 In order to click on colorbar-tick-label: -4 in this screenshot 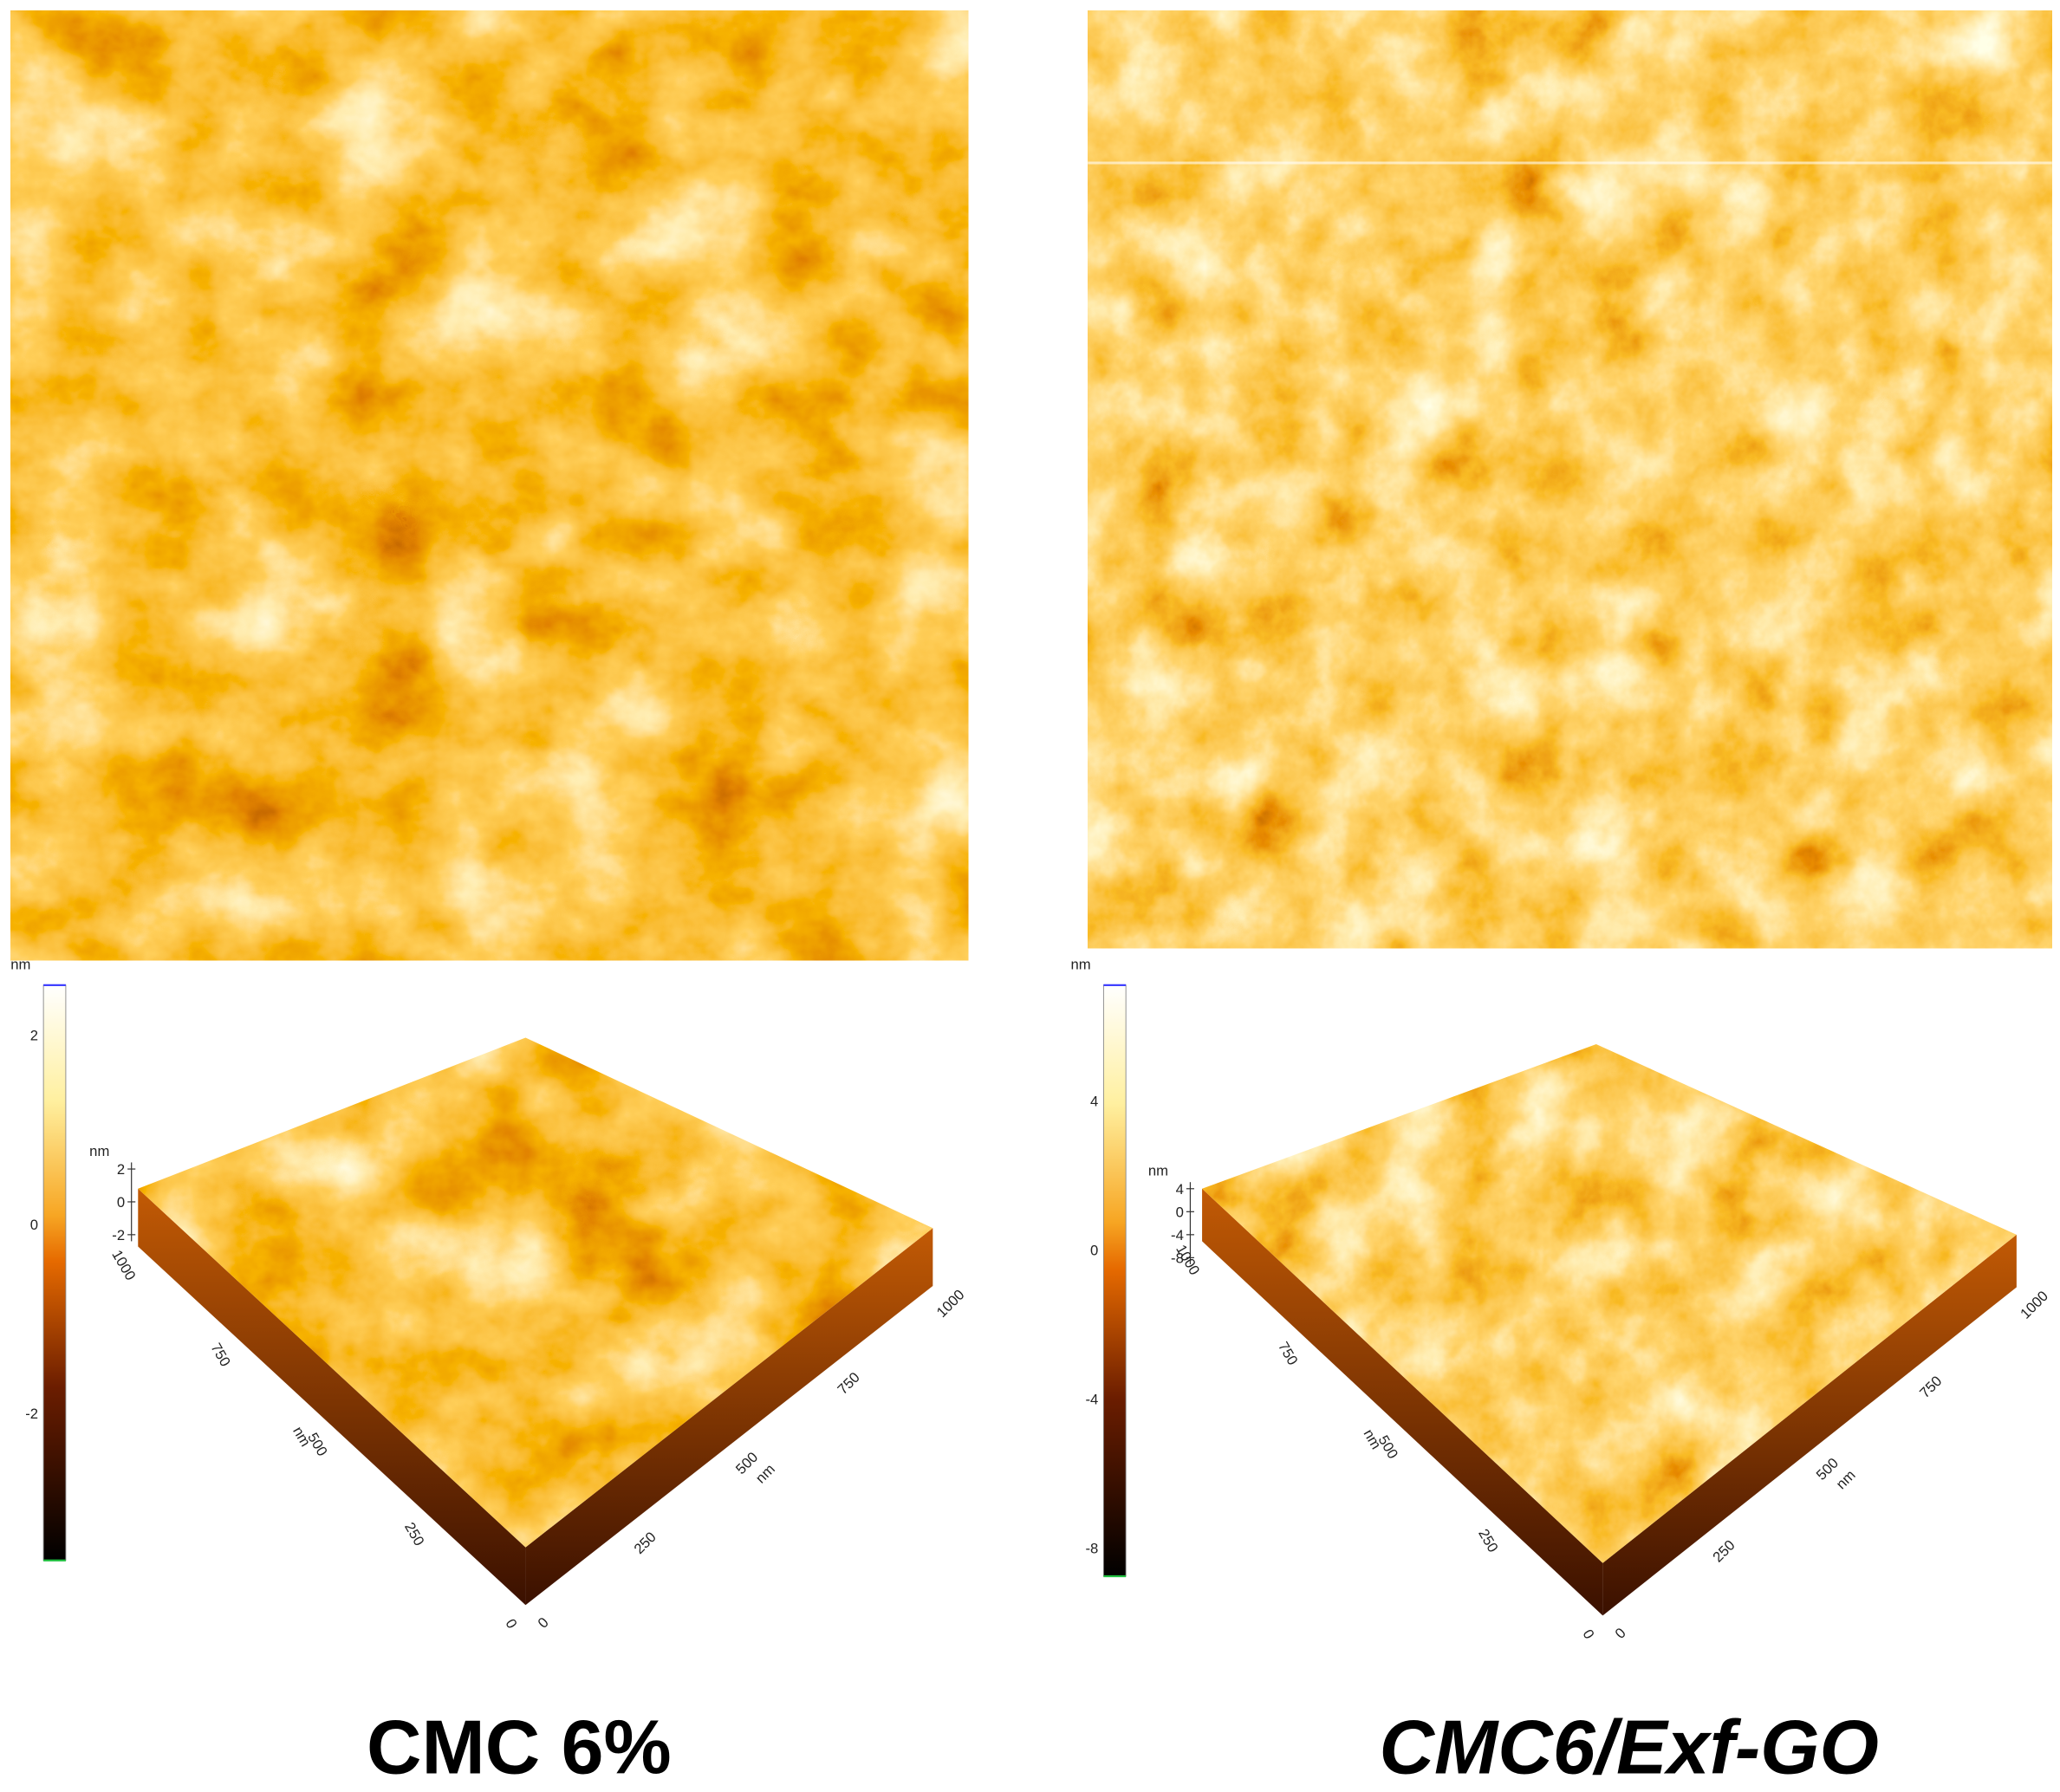, I will do `click(1092, 1399)`.